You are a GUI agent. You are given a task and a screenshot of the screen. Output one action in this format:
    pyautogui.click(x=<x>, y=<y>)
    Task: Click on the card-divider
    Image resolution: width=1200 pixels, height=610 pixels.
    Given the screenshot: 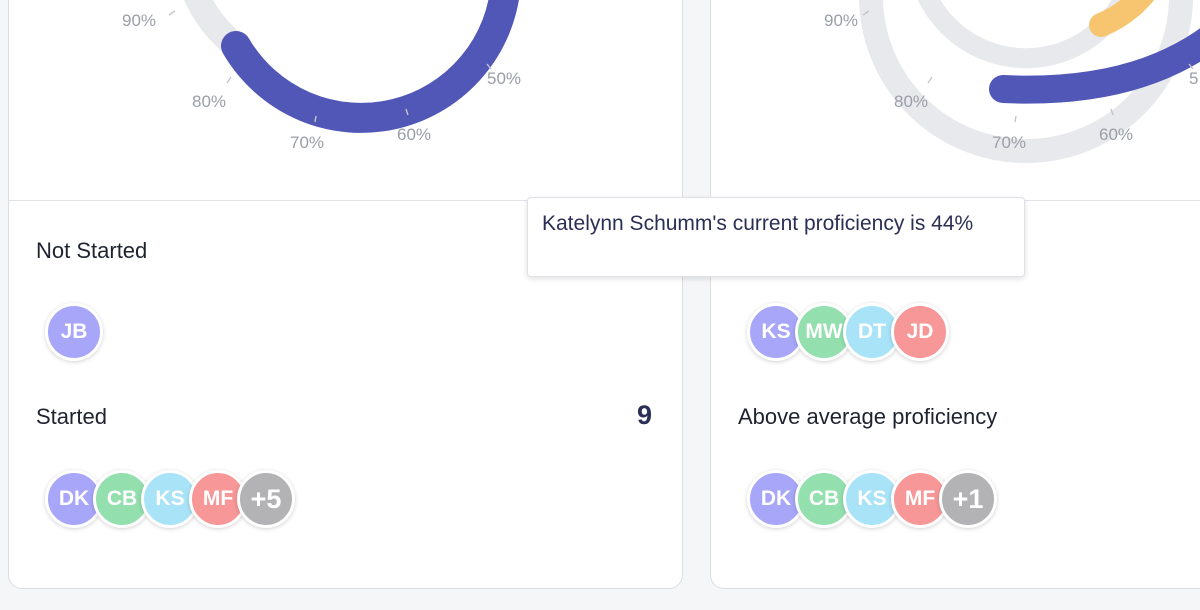 What is the action you would take?
    pyautogui.click(x=345, y=200)
    